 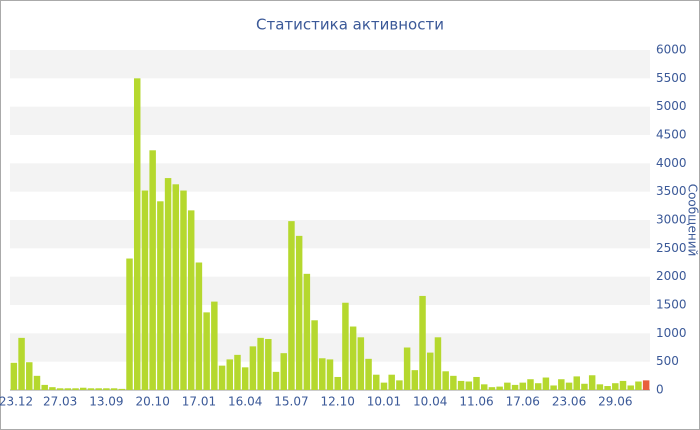 I want to click on y-tick-label: 3000, so click(x=671, y=220).